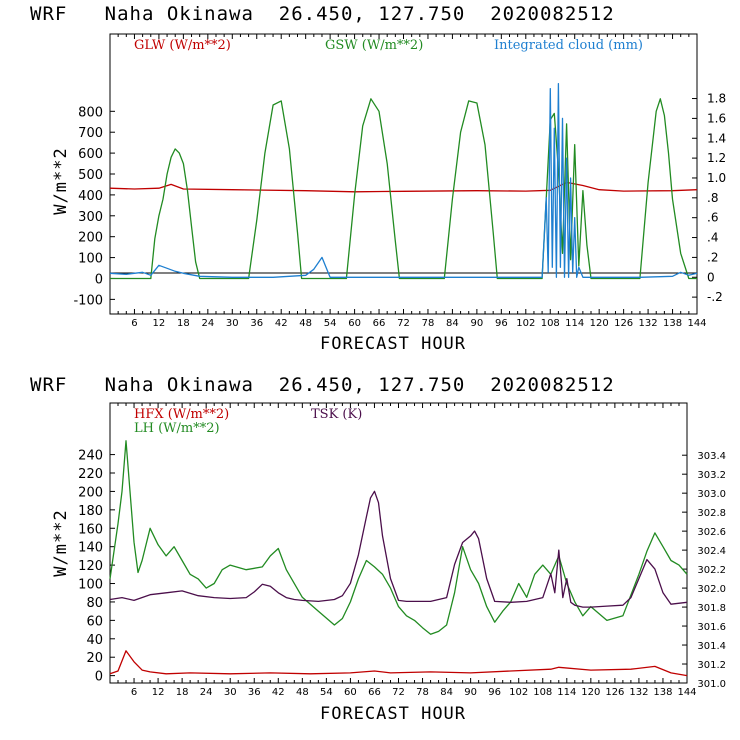 The width and height of the screenshot is (740, 740). What do you see at coordinates (398, 549) in the screenshot?
I see `series-line-tsk` at bounding box center [398, 549].